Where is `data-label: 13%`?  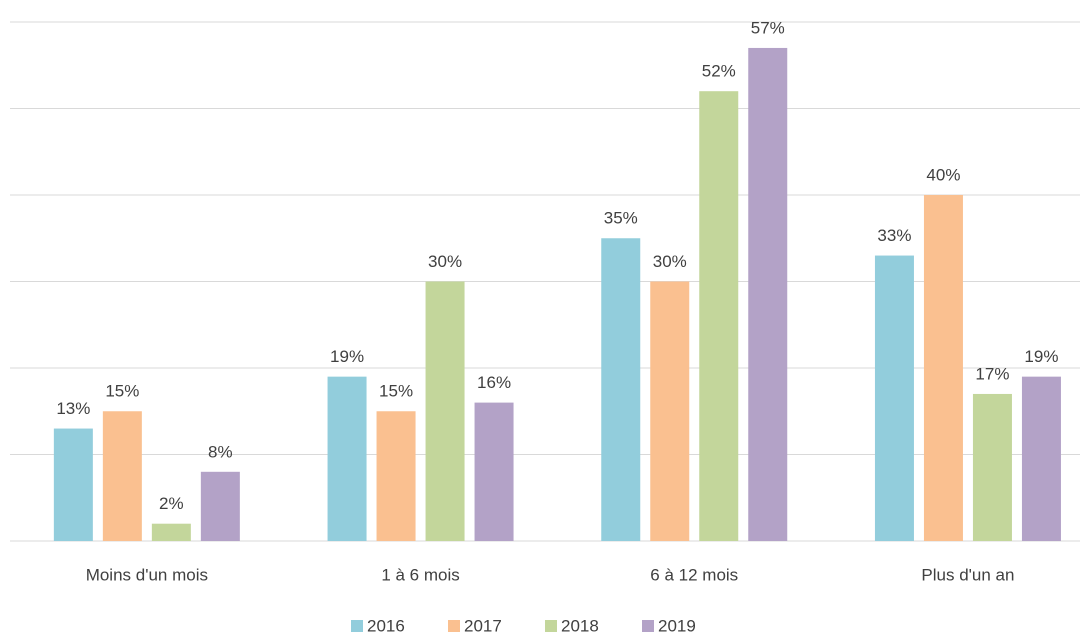
data-label: 13% is located at coordinates (73, 408).